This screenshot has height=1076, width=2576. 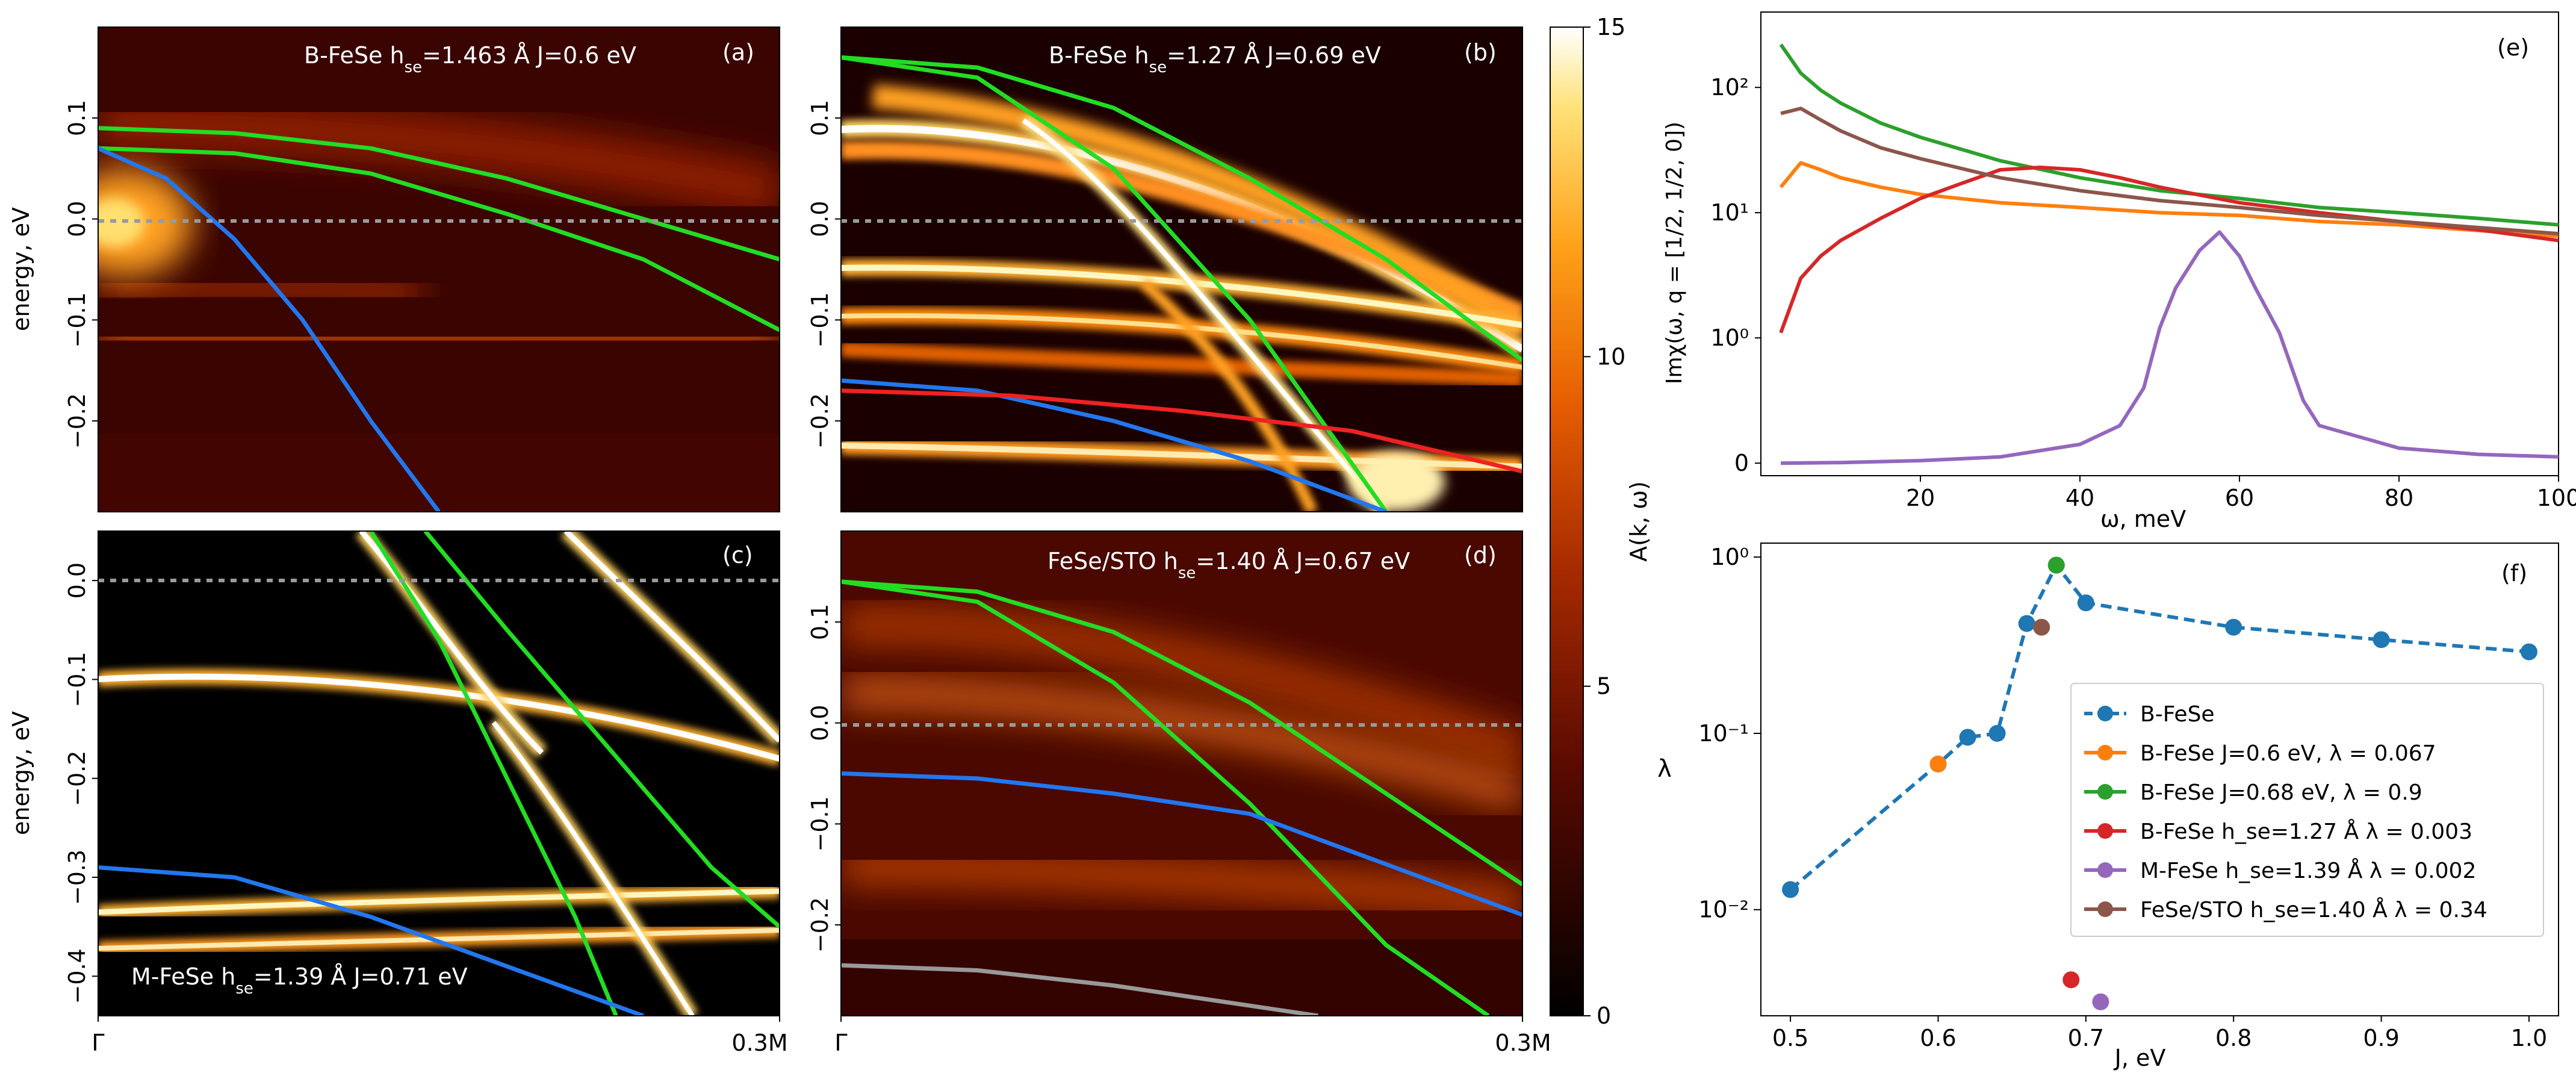 What do you see at coordinates (2514, 573) in the screenshot?
I see `panel-f-letter: (f)` at bounding box center [2514, 573].